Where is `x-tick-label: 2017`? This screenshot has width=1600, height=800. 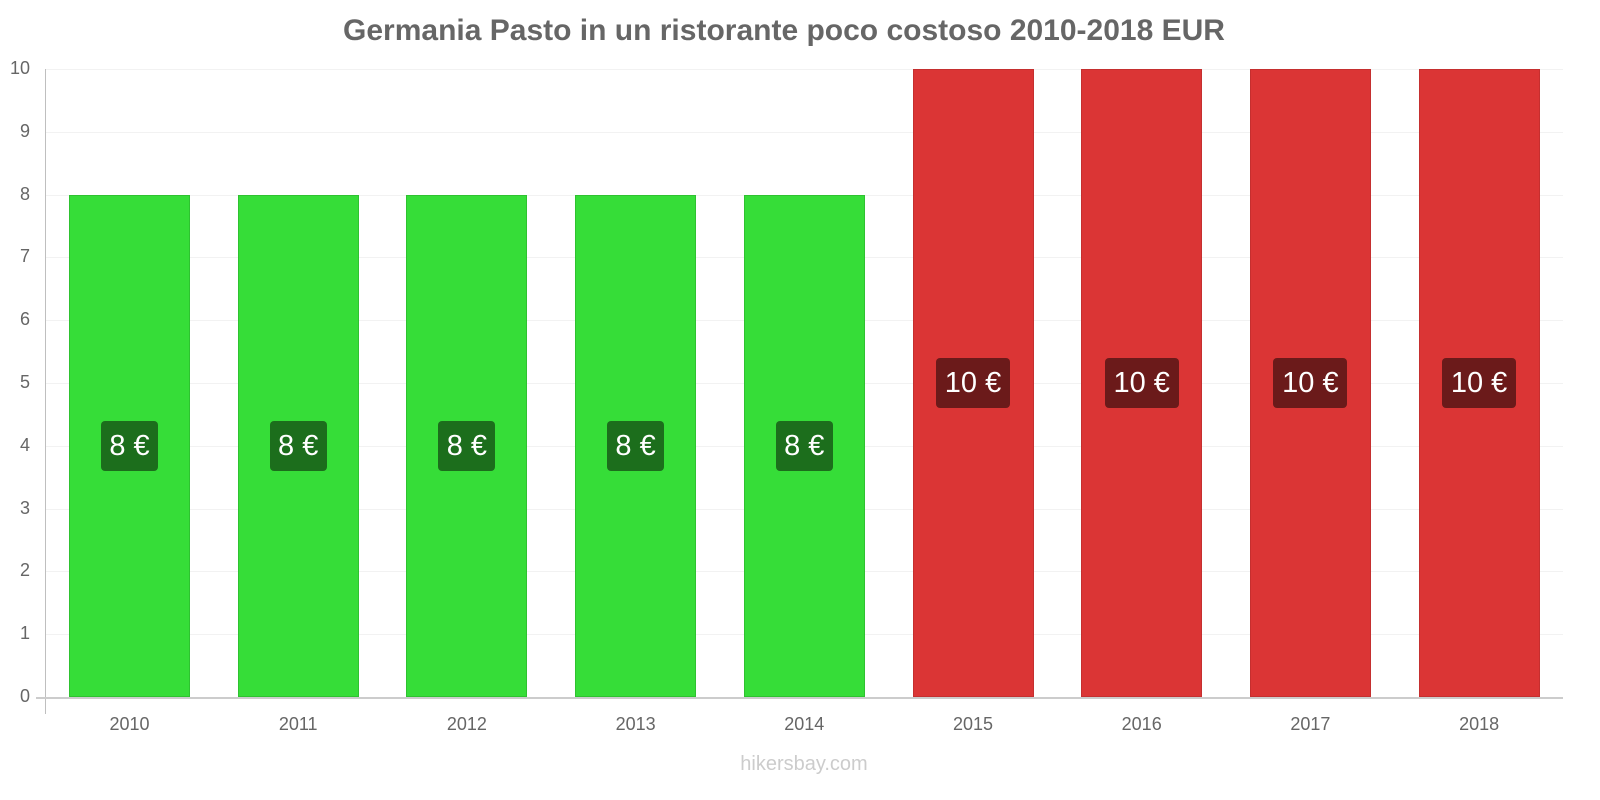
x-tick-label: 2017 is located at coordinates (1310, 724).